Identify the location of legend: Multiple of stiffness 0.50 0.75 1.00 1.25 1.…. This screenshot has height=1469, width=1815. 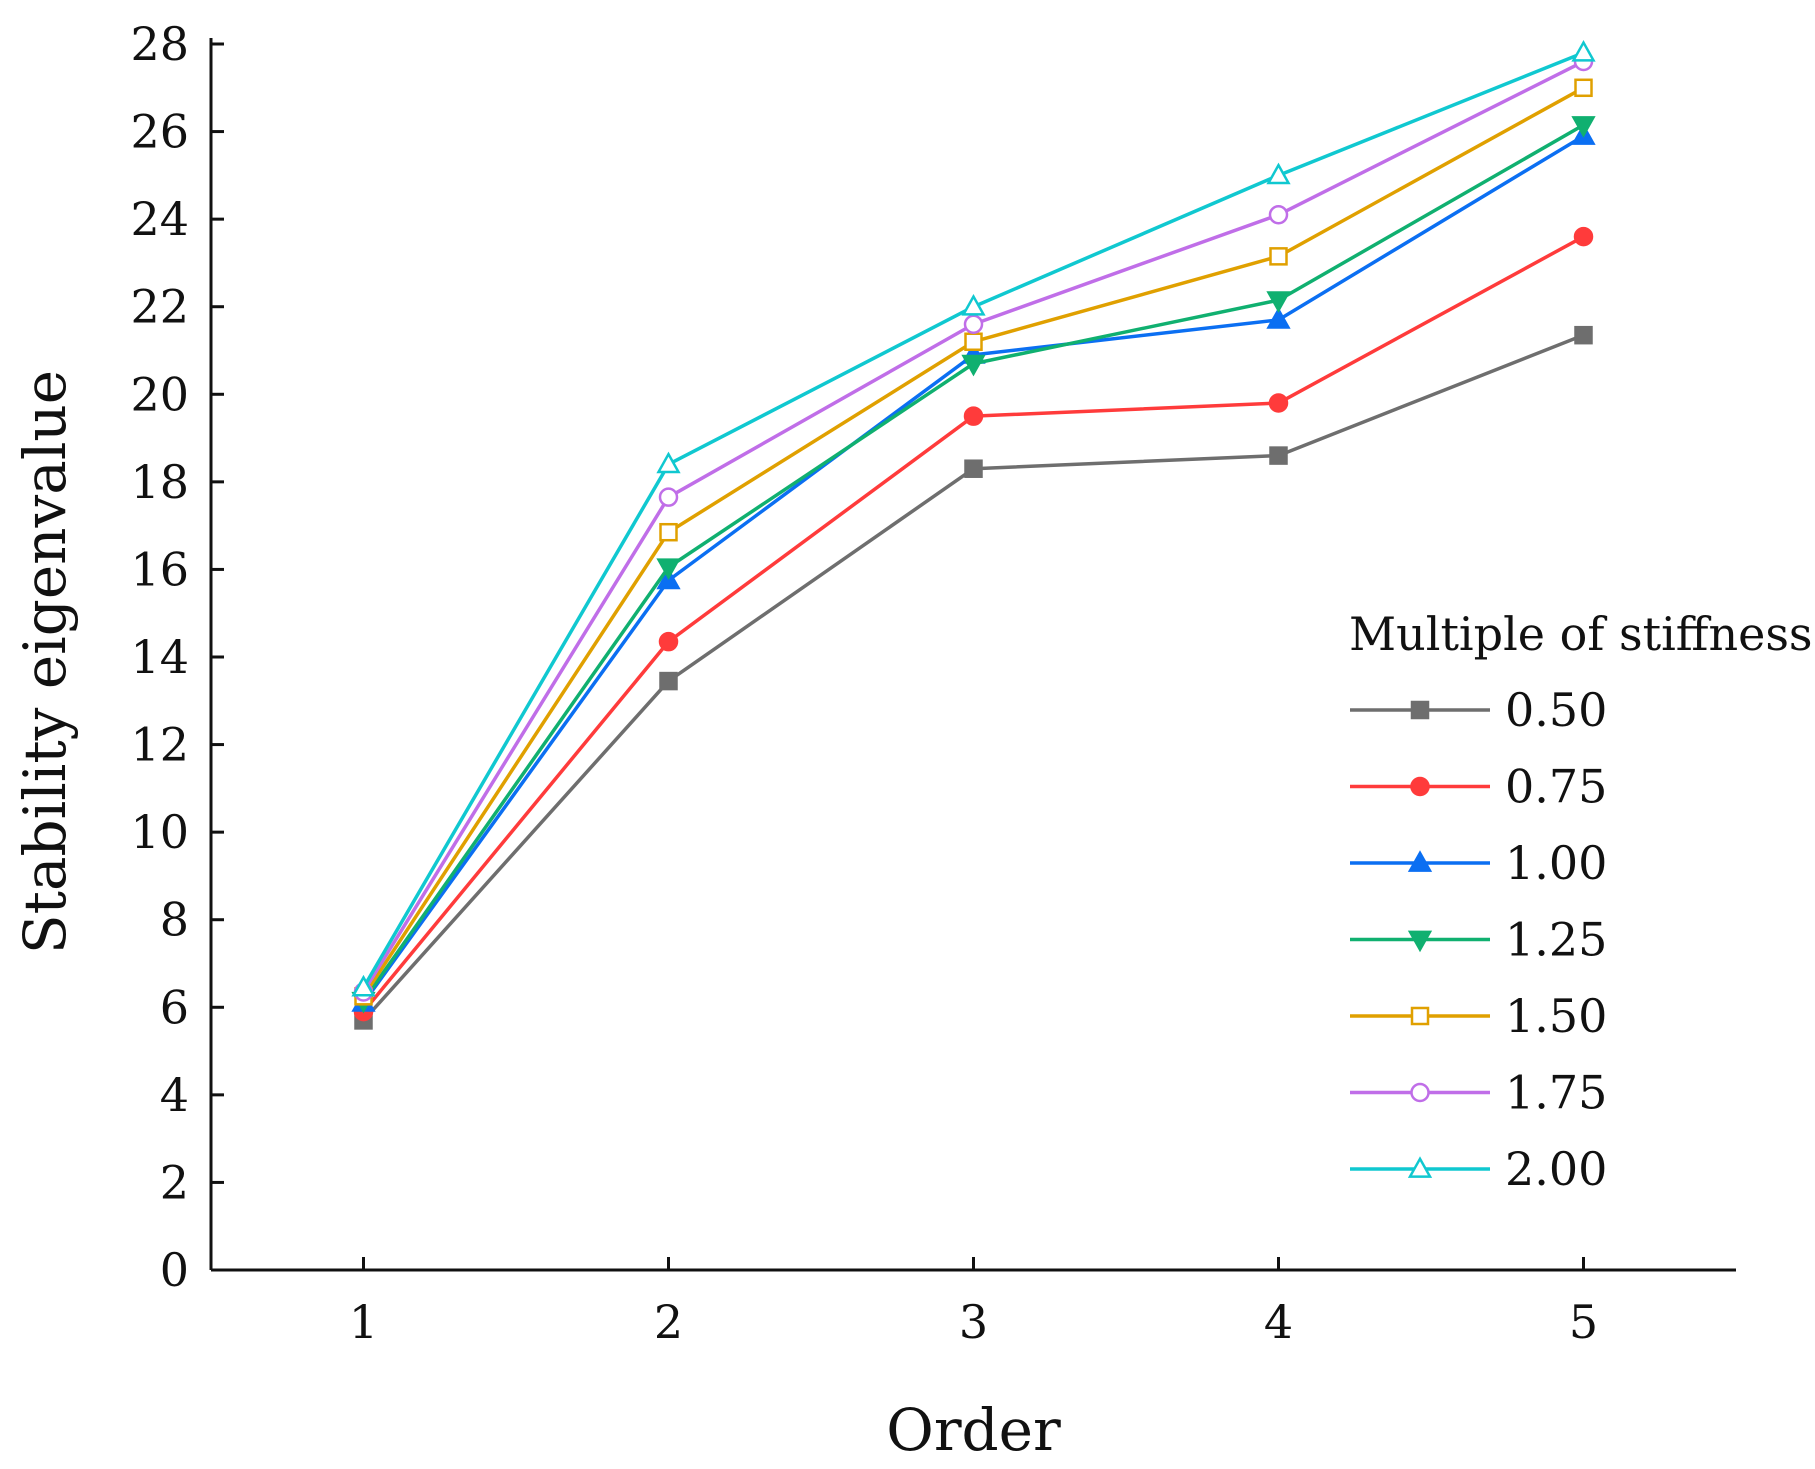
(1581, 901).